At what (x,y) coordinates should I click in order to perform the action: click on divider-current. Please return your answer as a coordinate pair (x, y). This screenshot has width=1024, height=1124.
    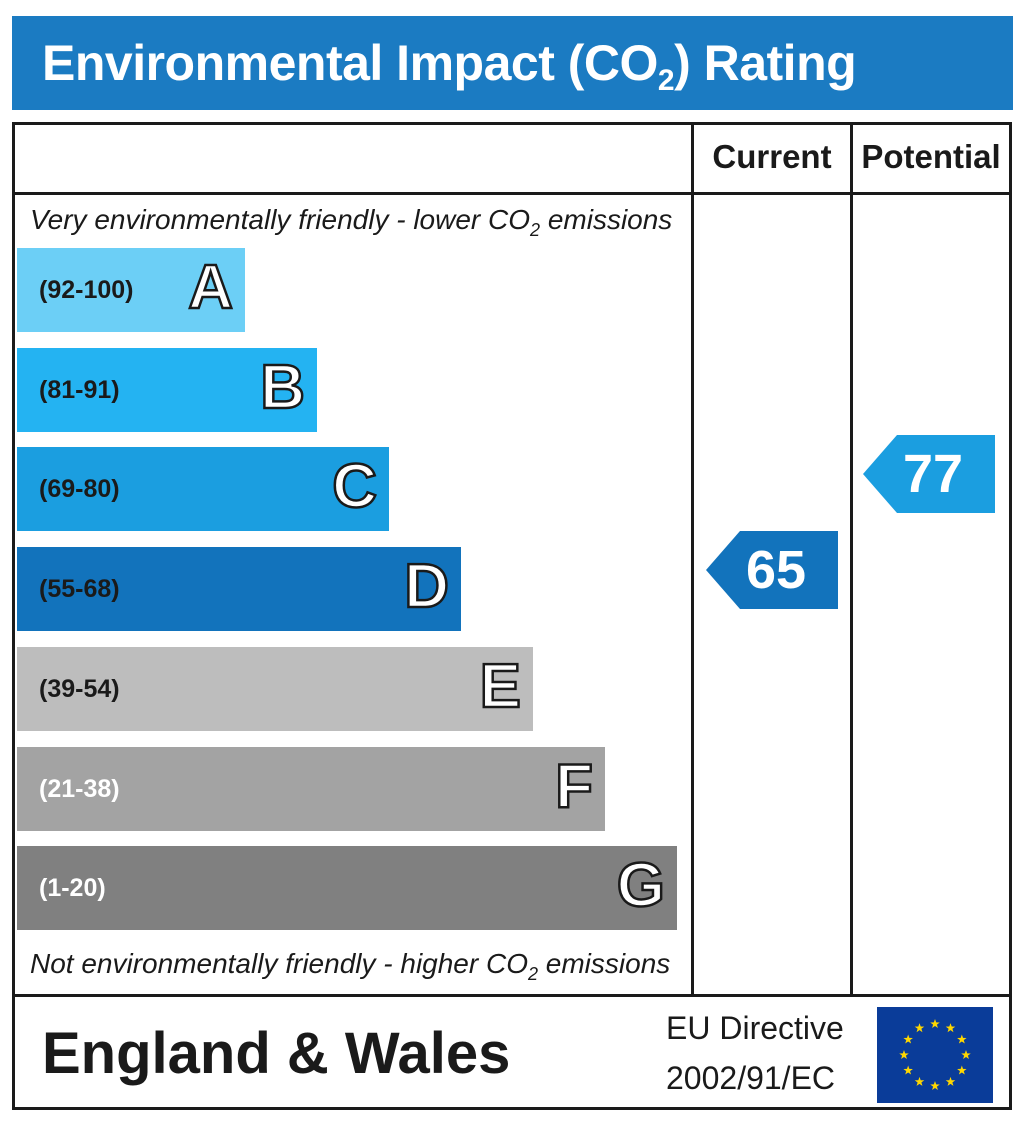
    Looking at the image, I should click on (692, 559).